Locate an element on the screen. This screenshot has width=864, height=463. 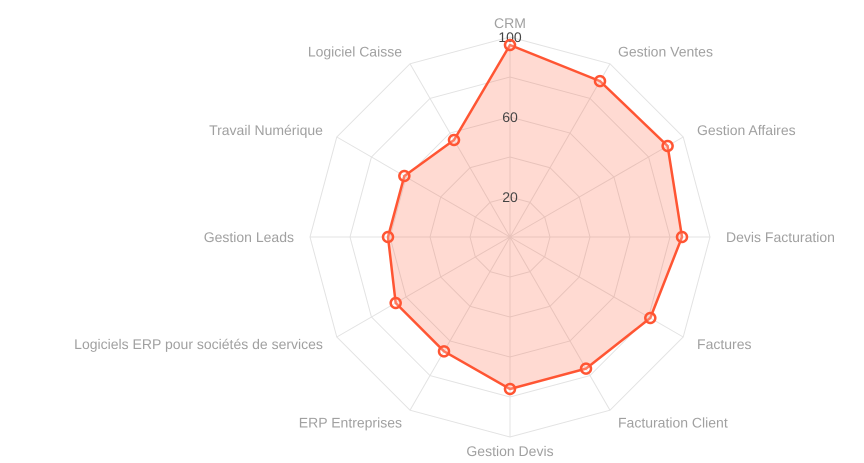
spoke-label: Gestion Devis is located at coordinates (510, 451).